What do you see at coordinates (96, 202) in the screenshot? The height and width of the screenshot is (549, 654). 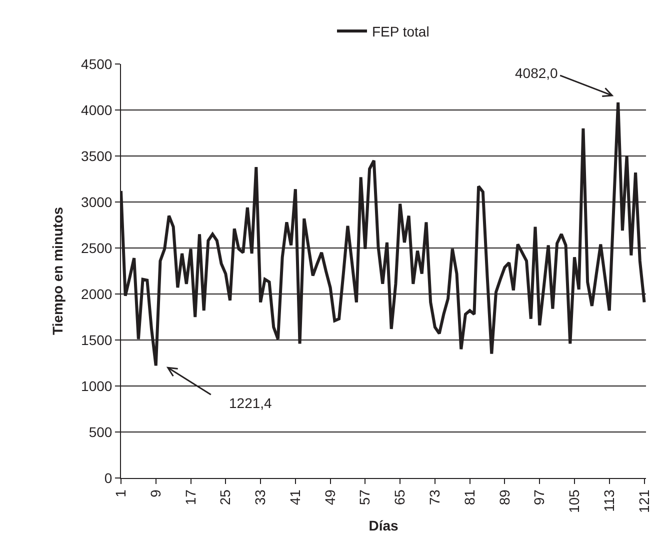 I see `y-tick-label: 3000` at bounding box center [96, 202].